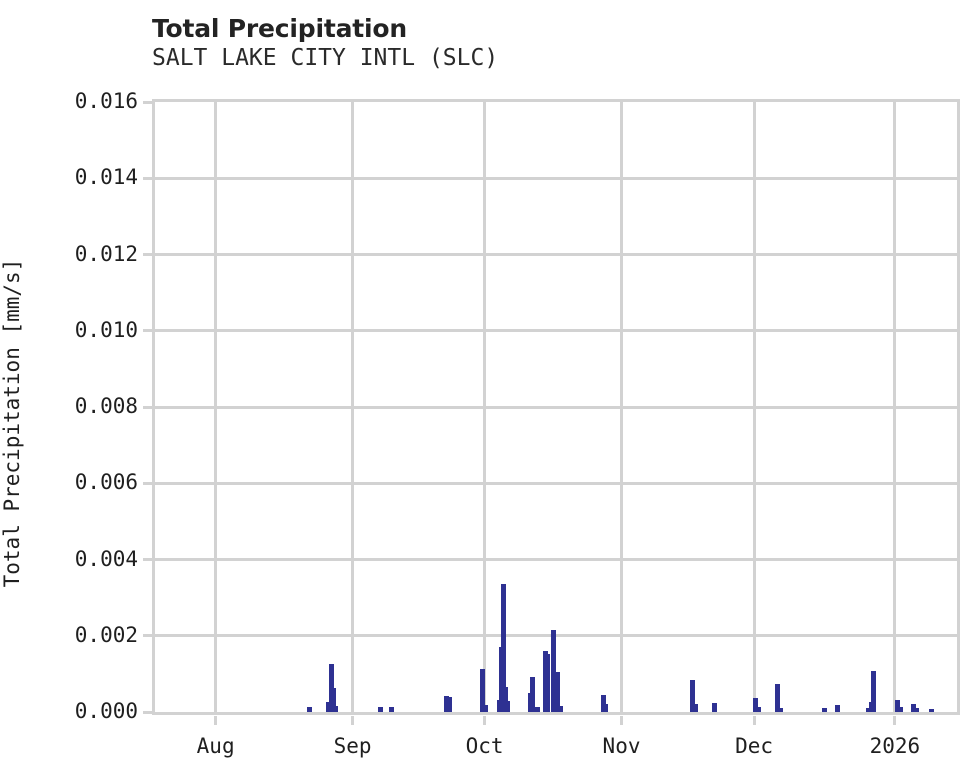 The width and height of the screenshot is (980, 780). Describe the element at coordinates (106, 482) in the screenshot. I see `y-axis-tick-label: 0.006` at that location.